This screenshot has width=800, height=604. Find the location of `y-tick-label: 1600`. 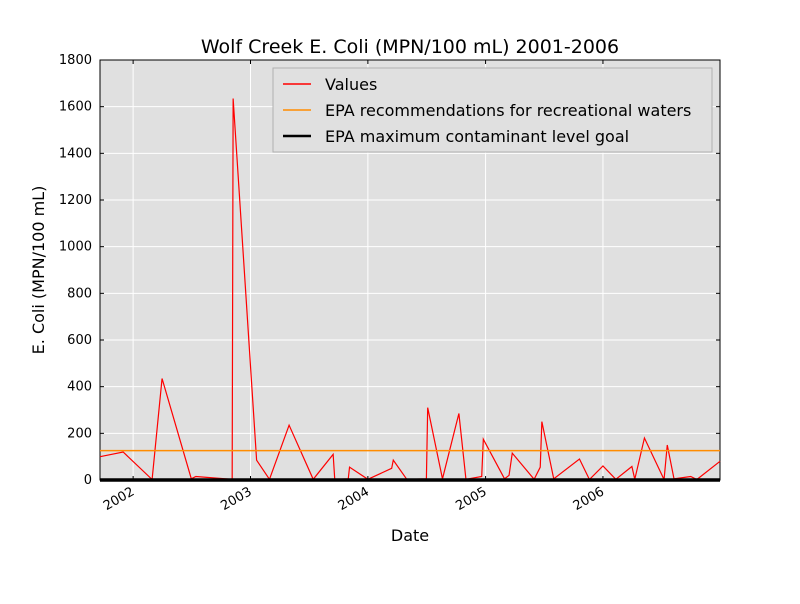

y-tick-label: 1600 is located at coordinates (75, 107).